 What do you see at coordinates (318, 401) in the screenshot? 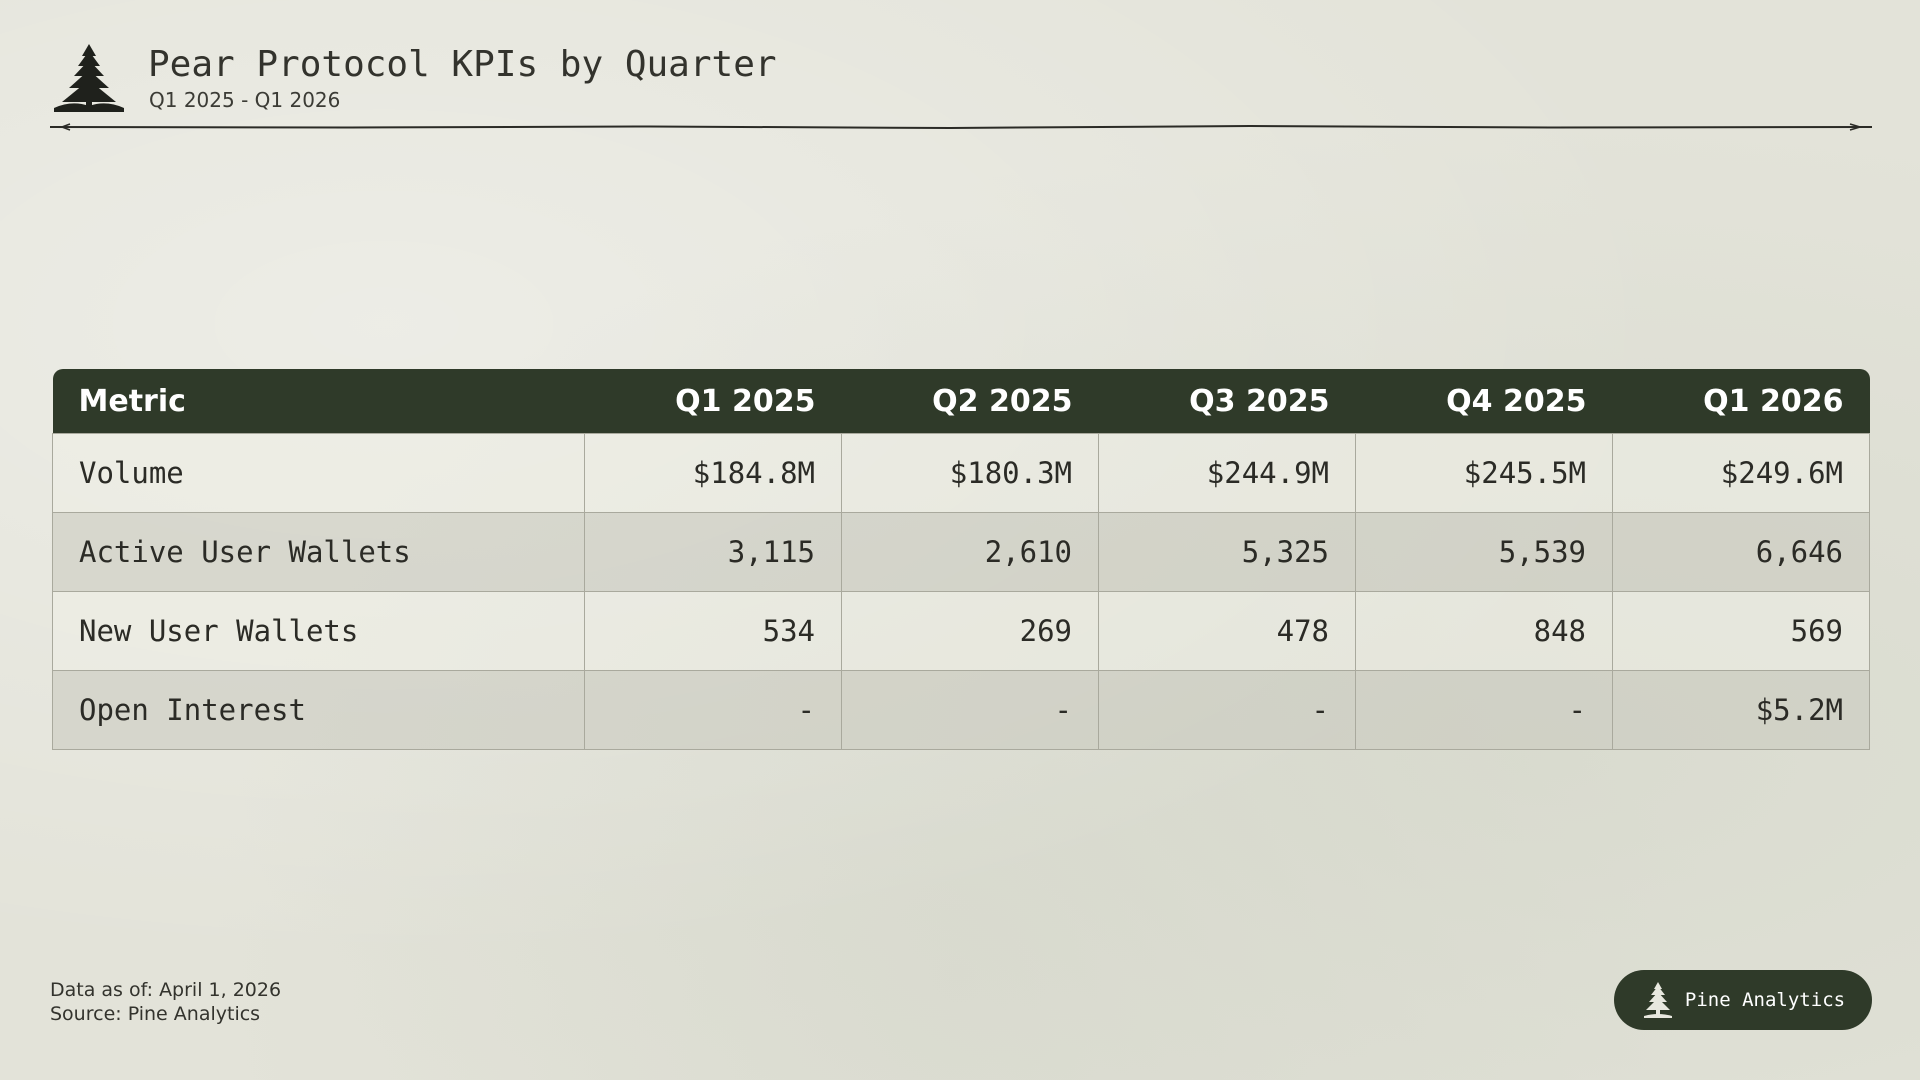
I see `column-header-metric: Metric` at bounding box center [318, 401].